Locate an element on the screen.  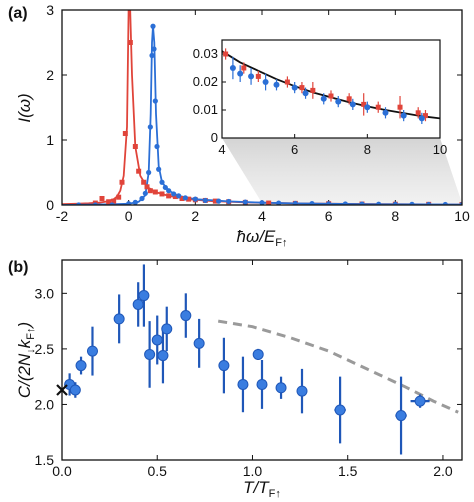
y-axis-label: I(ω) is located at coordinates (24, 107).